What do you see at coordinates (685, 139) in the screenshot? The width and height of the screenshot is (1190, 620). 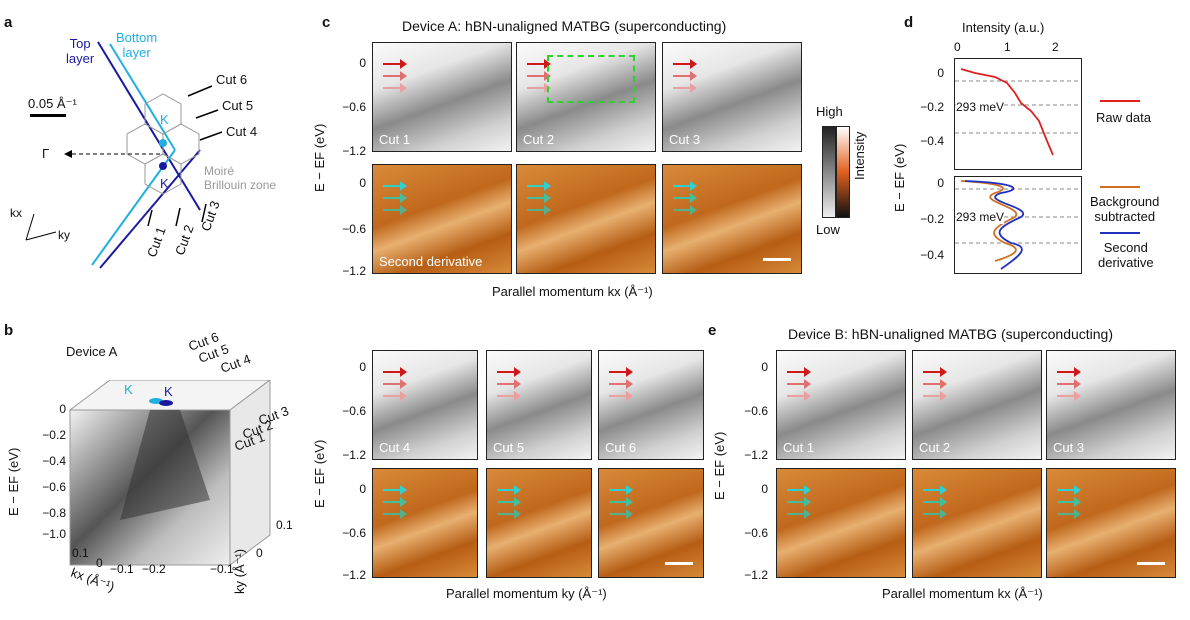 I see `c-cut3-label: Cut 3` at bounding box center [685, 139].